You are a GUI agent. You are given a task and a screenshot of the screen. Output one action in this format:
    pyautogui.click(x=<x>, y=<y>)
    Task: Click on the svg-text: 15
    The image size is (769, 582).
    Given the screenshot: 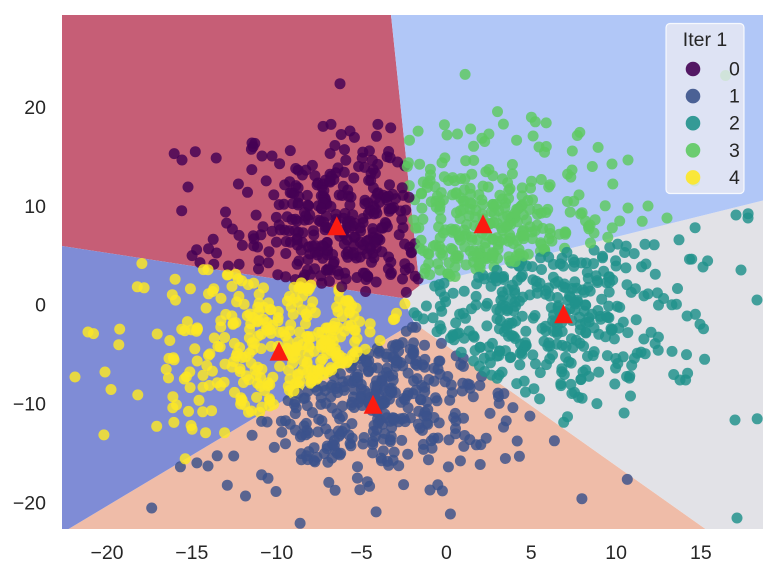 What is the action you would take?
    pyautogui.click(x=701, y=553)
    